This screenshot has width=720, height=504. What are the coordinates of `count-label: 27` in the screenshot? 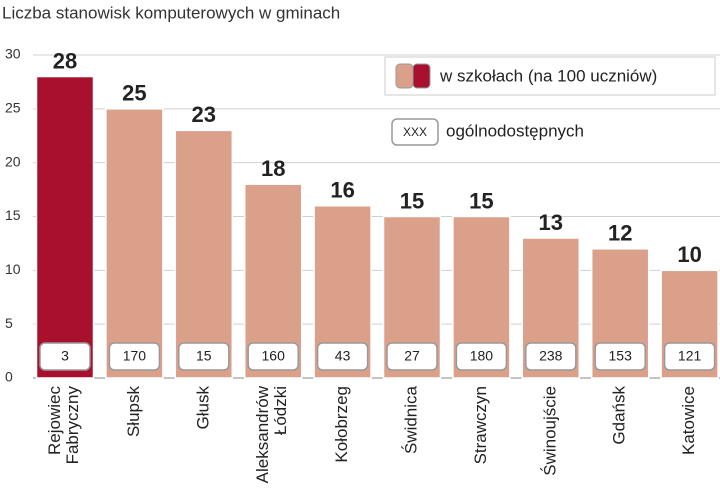 It's located at (412, 356).